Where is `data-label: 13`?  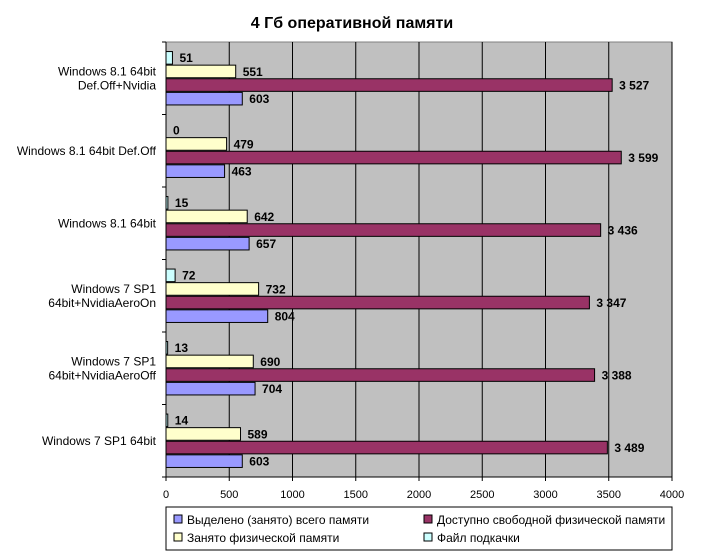
data-label: 13 is located at coordinates (182, 348).